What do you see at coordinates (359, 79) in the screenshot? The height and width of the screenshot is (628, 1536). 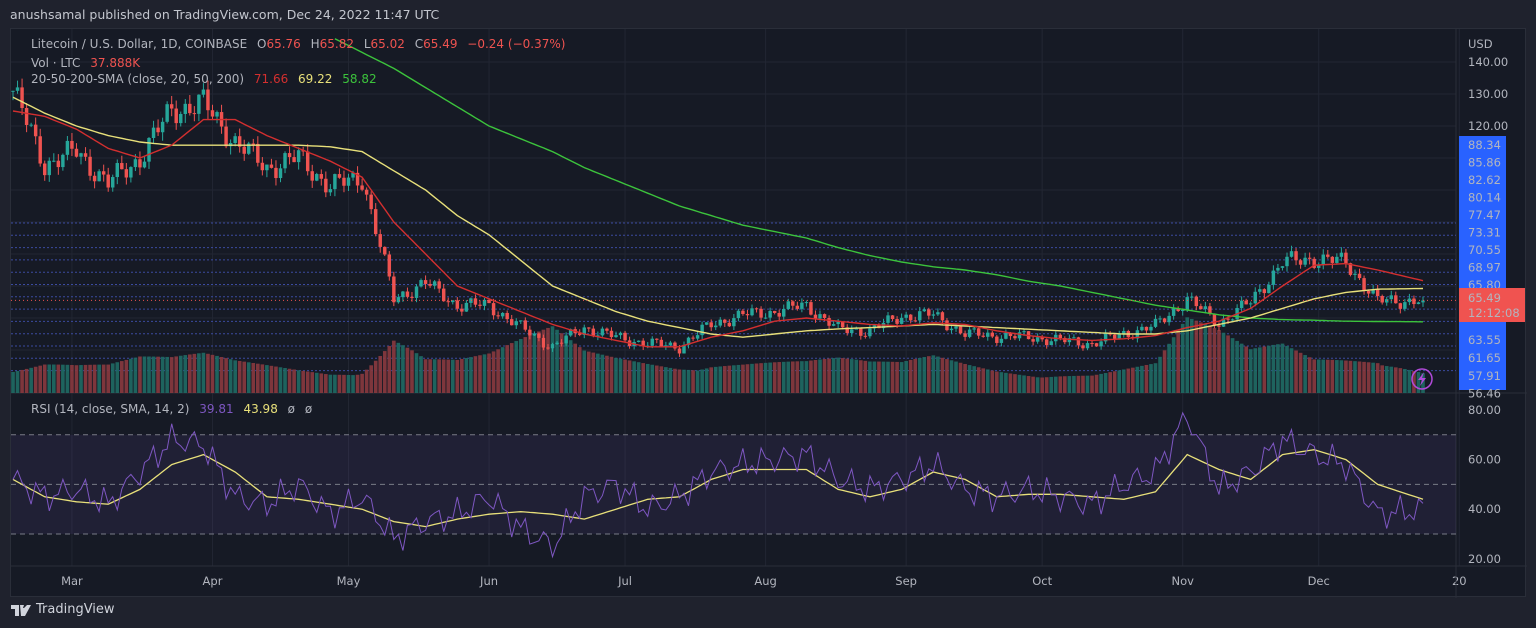 I see `sma200-value: 58.82` at bounding box center [359, 79].